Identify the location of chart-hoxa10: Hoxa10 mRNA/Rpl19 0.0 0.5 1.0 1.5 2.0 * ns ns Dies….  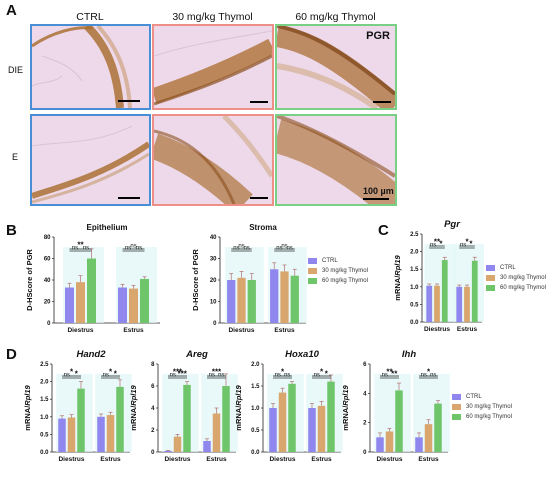
(288, 410).